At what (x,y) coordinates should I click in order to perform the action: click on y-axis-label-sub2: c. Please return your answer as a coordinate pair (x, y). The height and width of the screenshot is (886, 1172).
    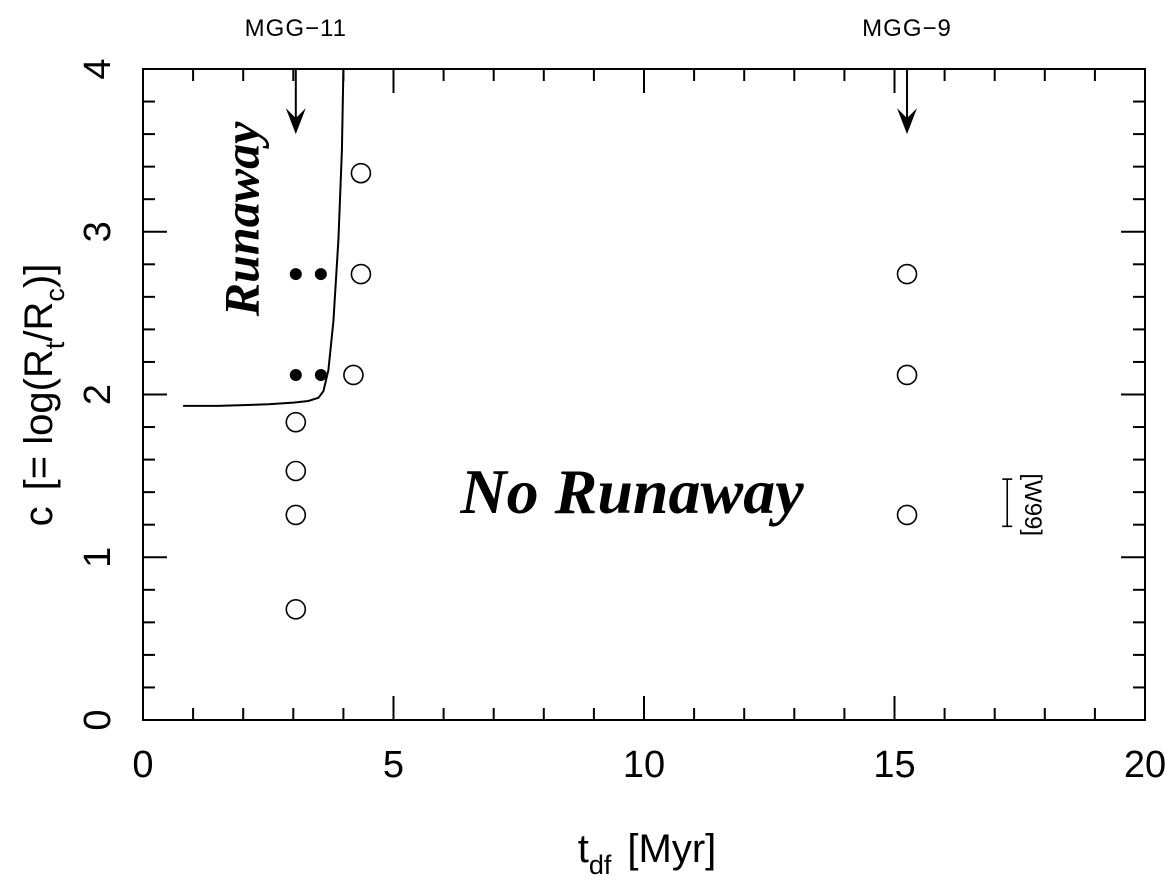
    Looking at the image, I should click on (55, 295).